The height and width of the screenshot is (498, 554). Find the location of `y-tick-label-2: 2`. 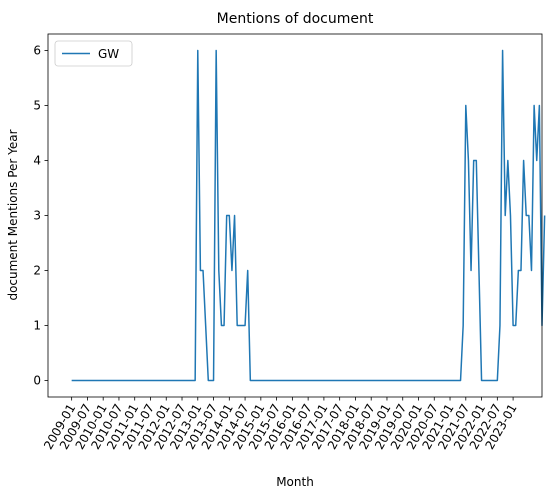

y-tick-label-2: 2 is located at coordinates (37, 271).